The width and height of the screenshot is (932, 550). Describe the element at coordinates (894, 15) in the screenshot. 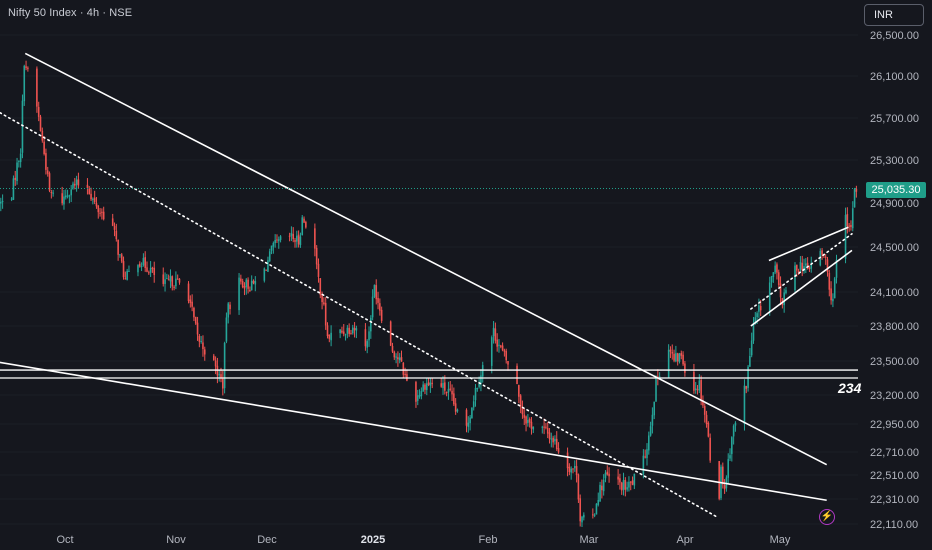

I see `currency-button: INR` at that location.